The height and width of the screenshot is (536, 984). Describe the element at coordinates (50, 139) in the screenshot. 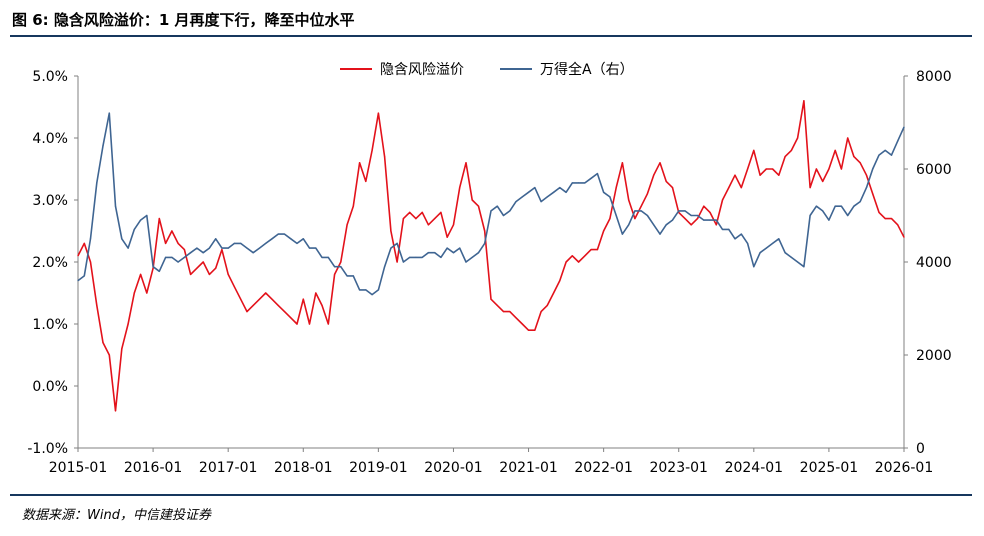

I see `left-tick-label: 4.0%` at that location.